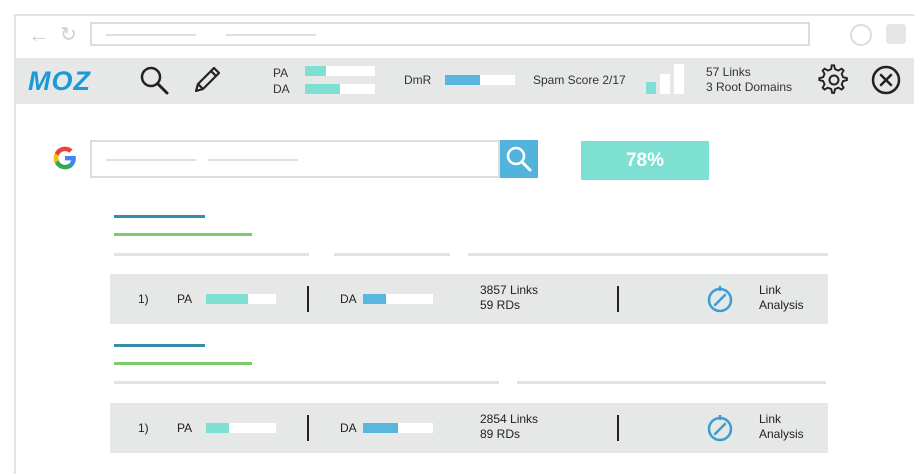  I want to click on dmr-bar-fill, so click(462, 80).